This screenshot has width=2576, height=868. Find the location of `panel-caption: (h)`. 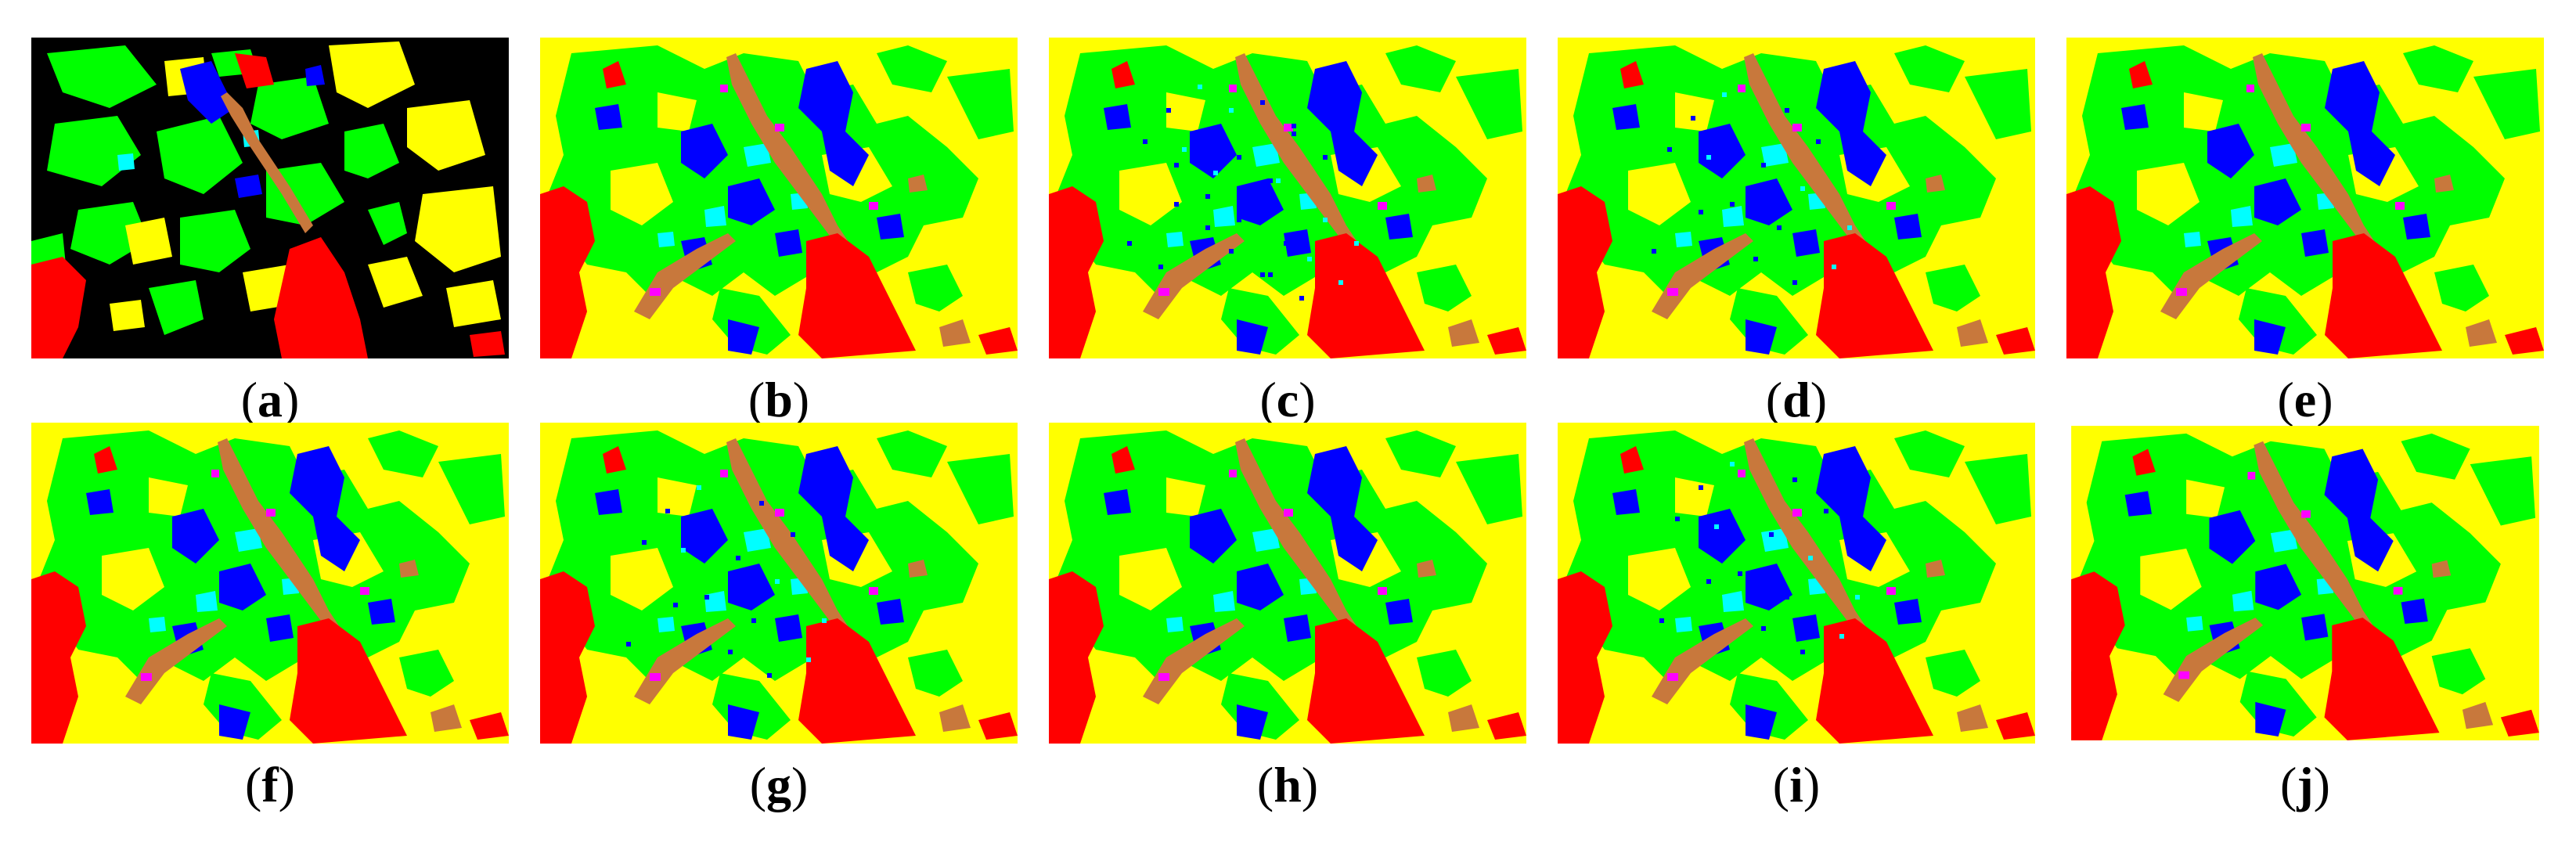

panel-caption: (h) is located at coordinates (1287, 784).